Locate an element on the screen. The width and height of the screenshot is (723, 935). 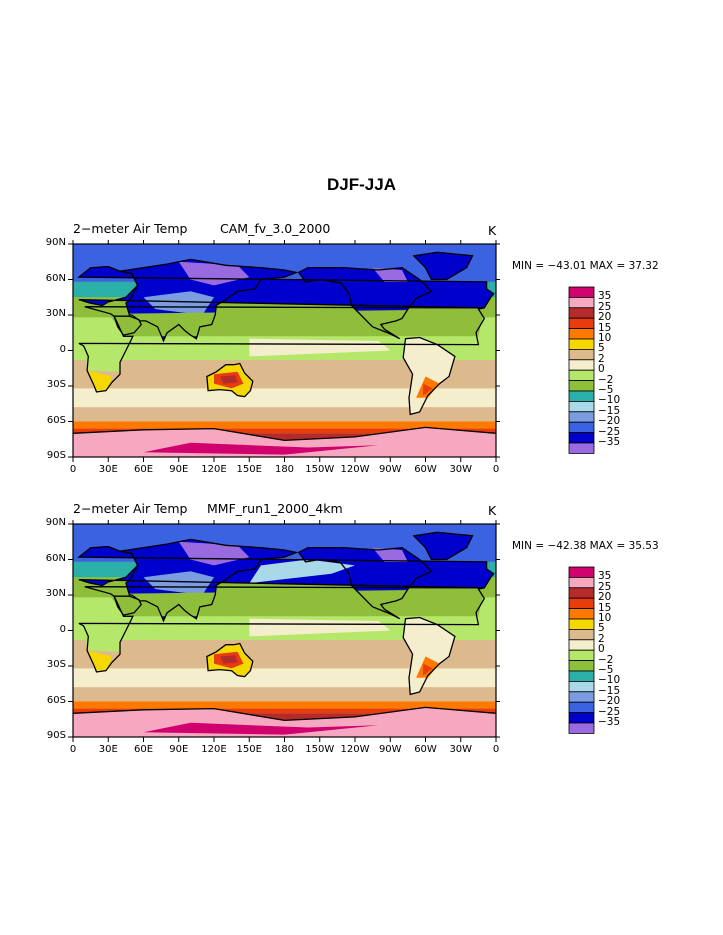
y-tick-label: 60S is located at coordinates (56, 700).